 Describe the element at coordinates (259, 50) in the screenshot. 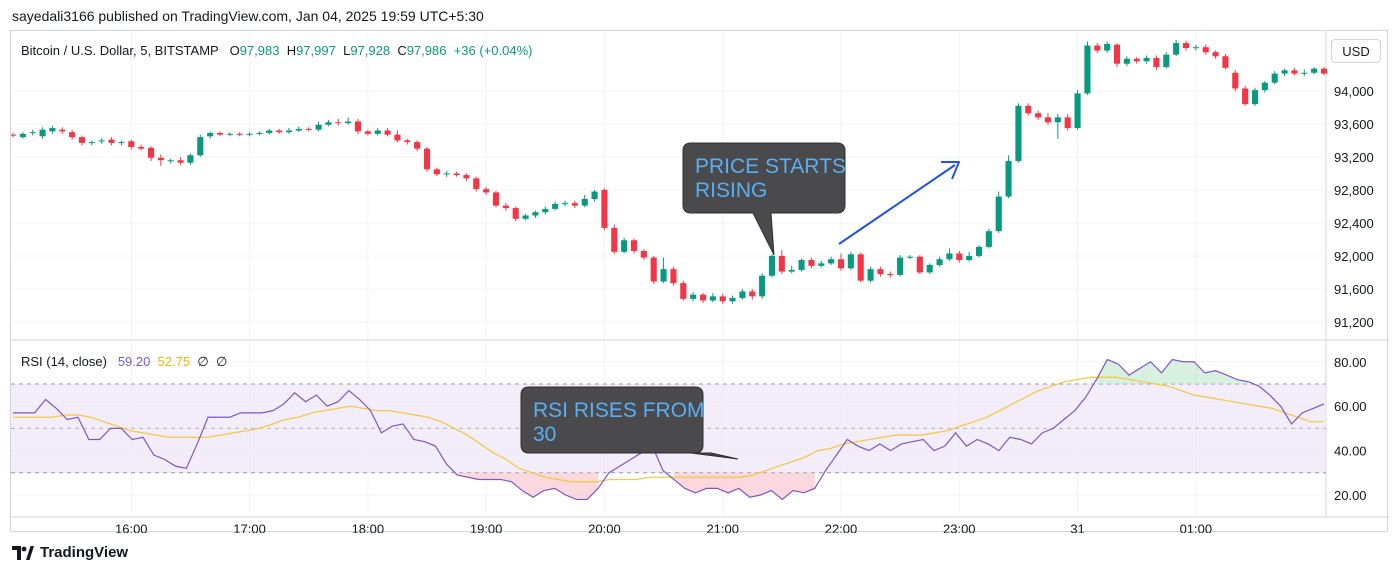

I see `open-value: 97,983` at that location.